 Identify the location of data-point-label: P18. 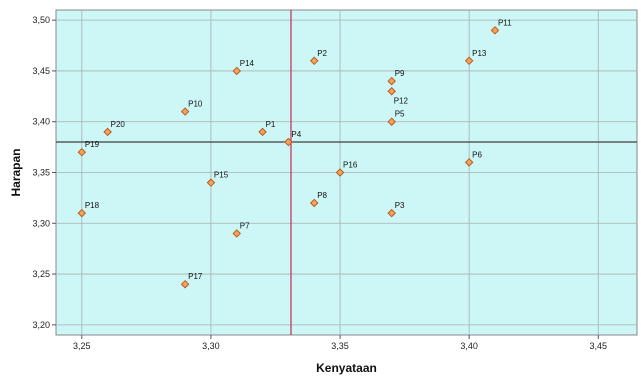
(92, 205).